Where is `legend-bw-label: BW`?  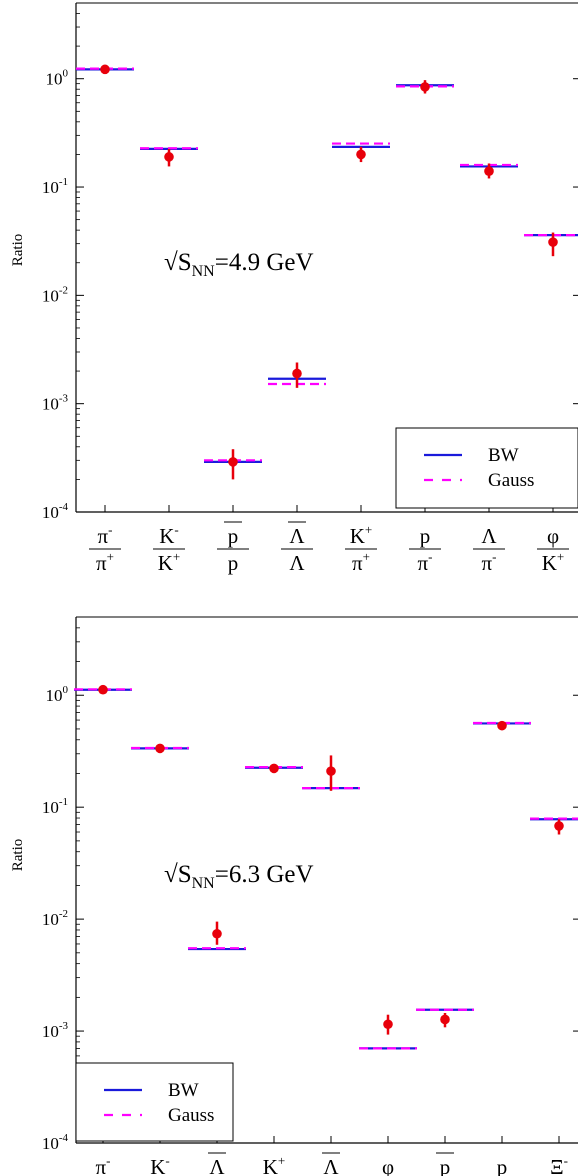
legend-bw-label: BW is located at coordinates (183, 1090).